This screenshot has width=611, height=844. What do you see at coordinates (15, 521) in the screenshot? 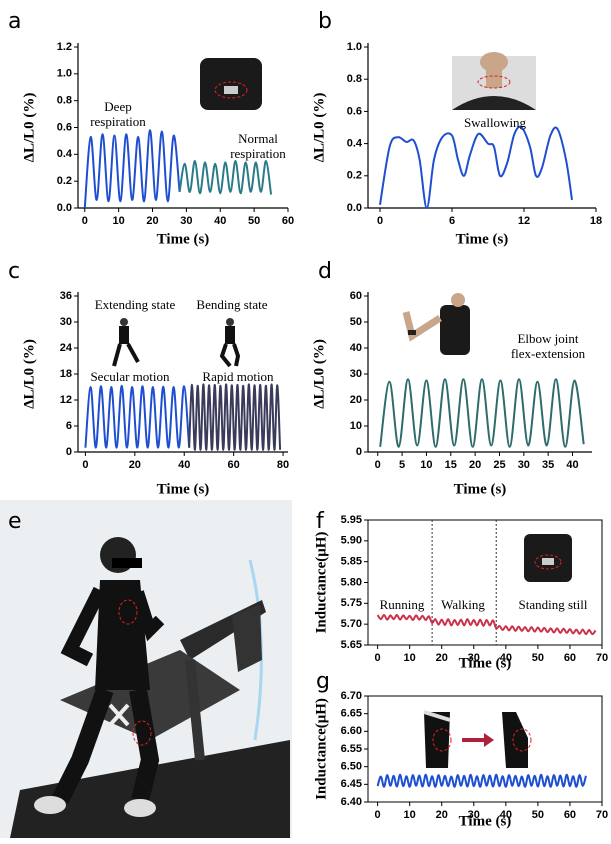
I see `panel-letter: e` at bounding box center [15, 521].